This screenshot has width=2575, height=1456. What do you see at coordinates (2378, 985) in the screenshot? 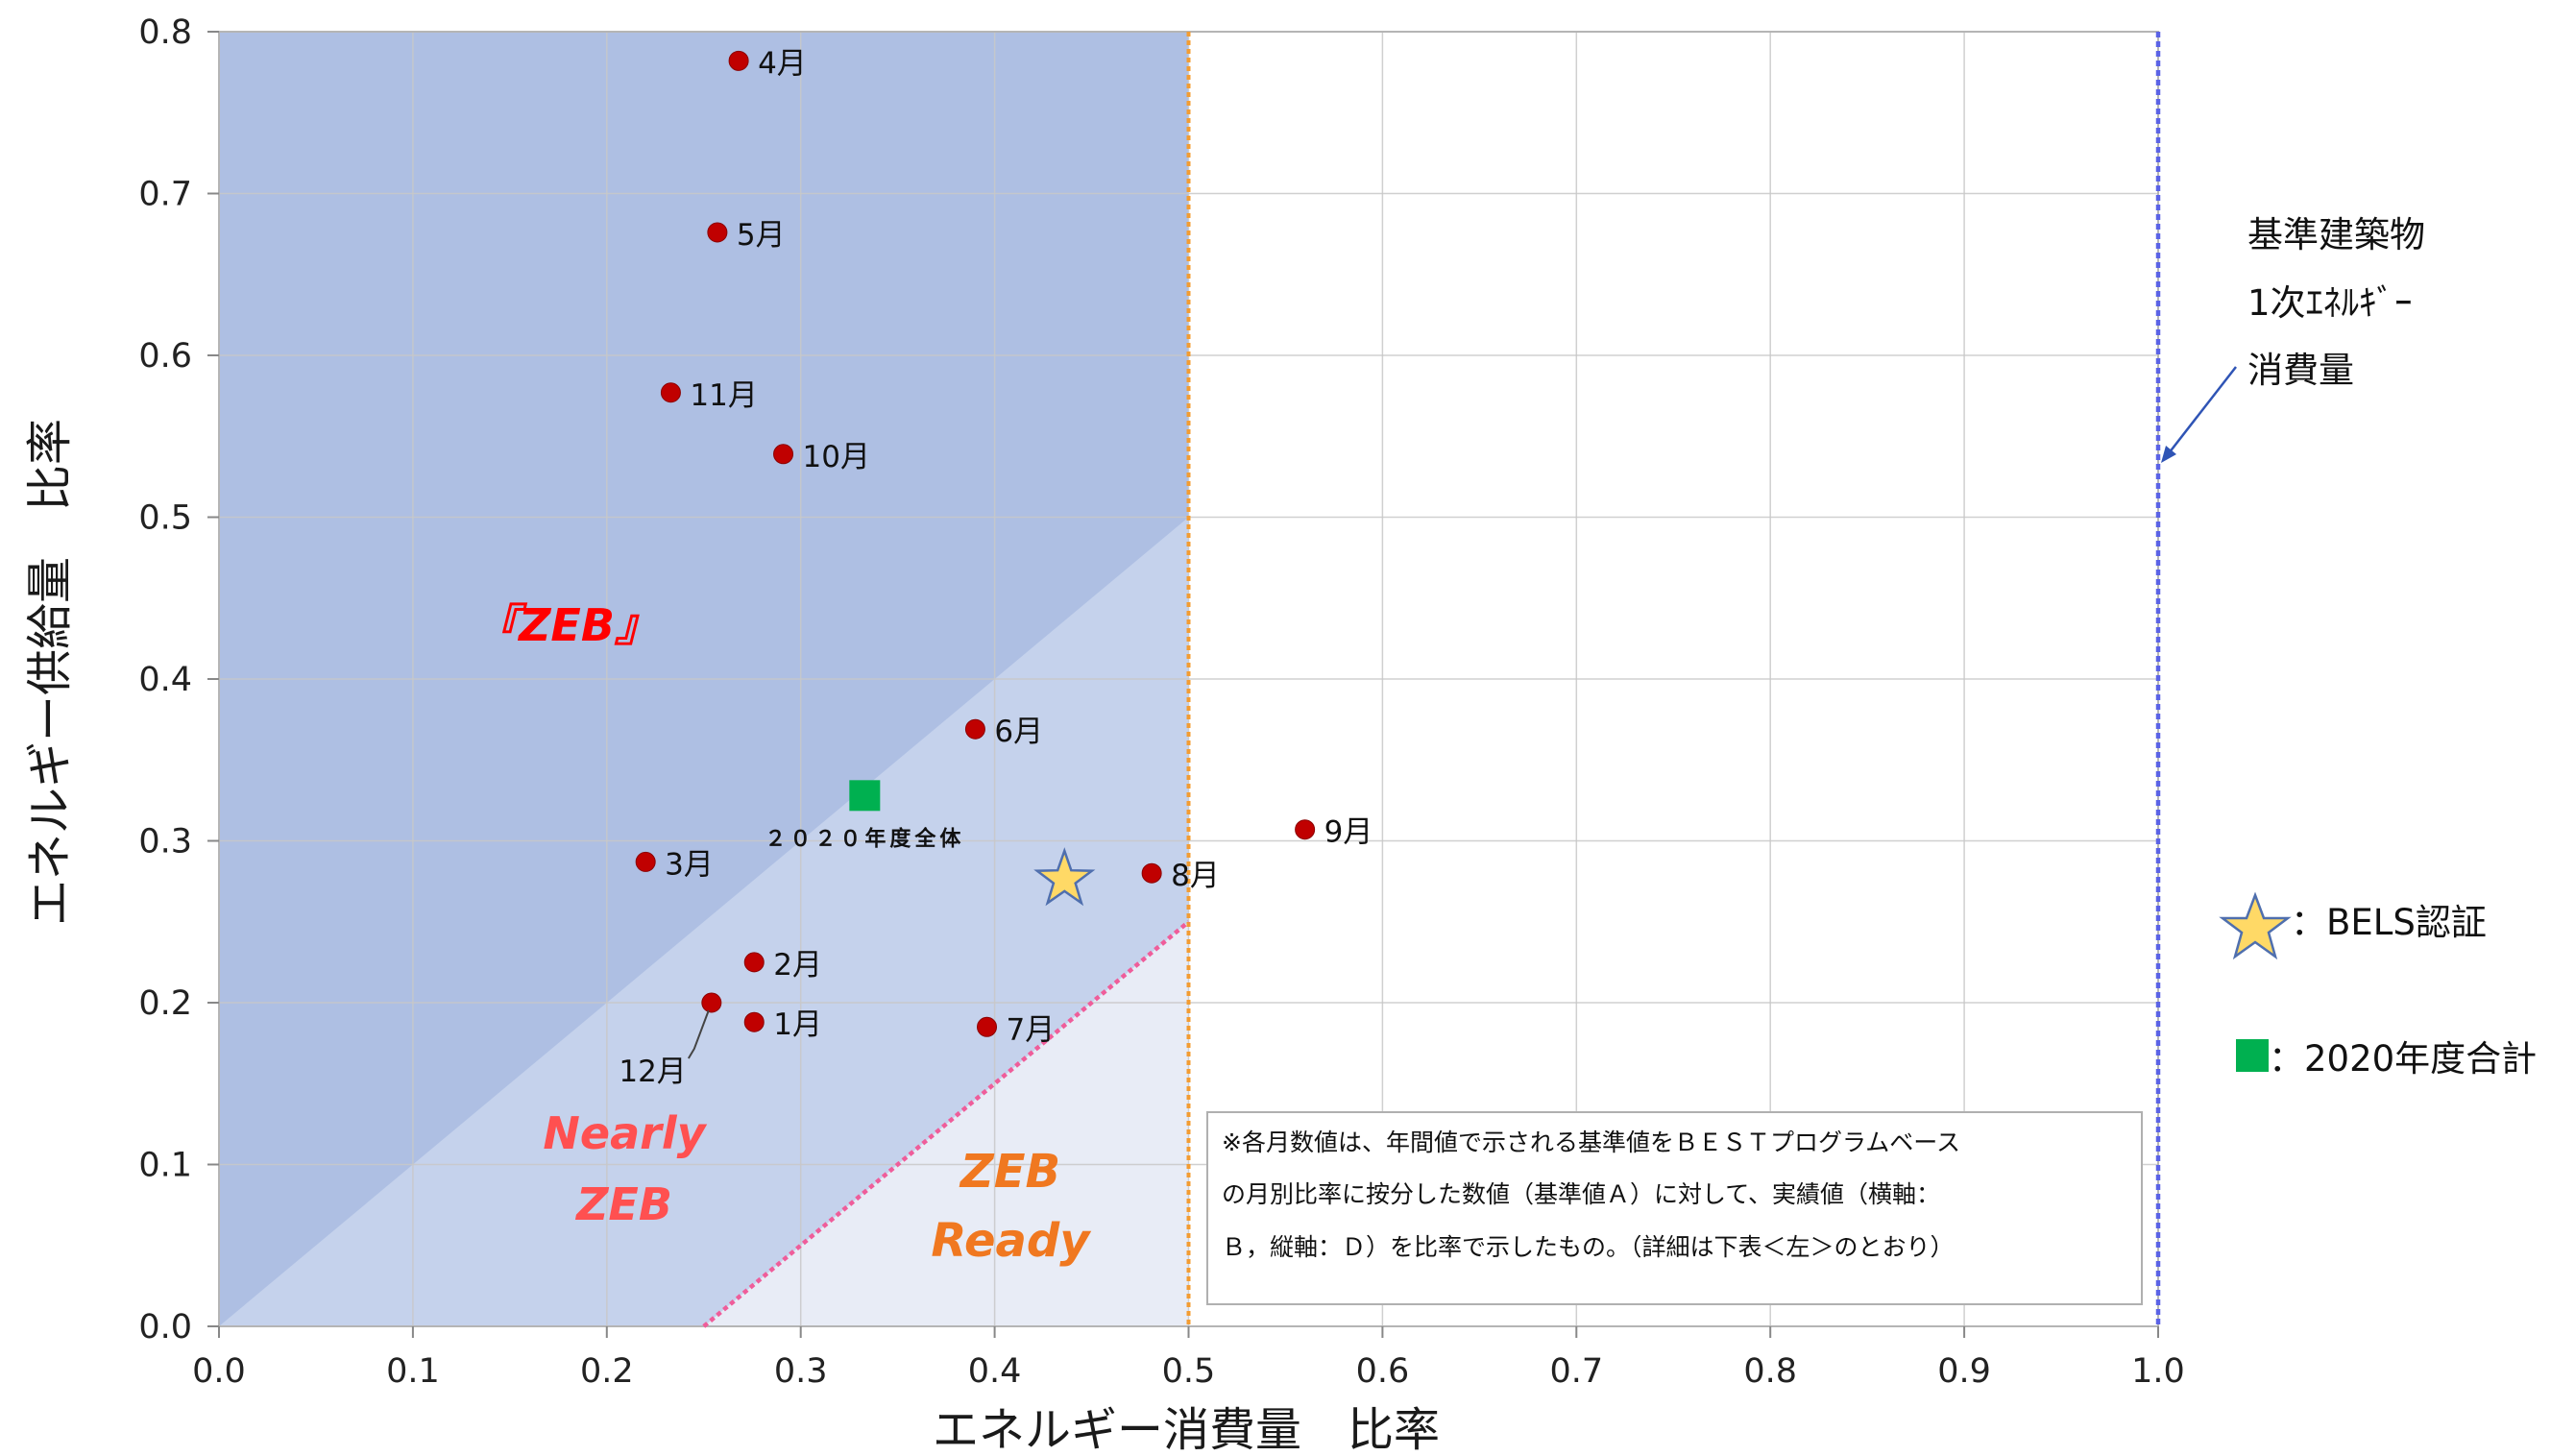
I see `legend: ：BELS認証 ：2020年度合計` at bounding box center [2378, 985].